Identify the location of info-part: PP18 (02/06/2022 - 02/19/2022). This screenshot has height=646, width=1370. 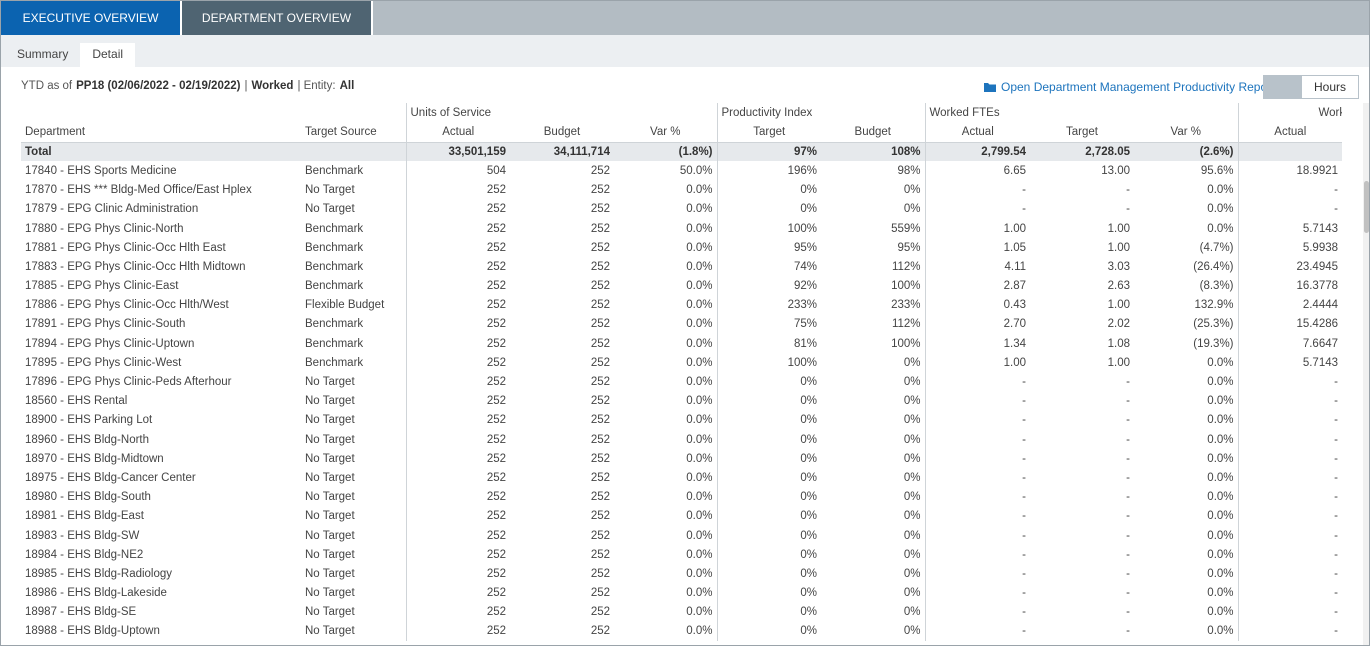
(158, 86).